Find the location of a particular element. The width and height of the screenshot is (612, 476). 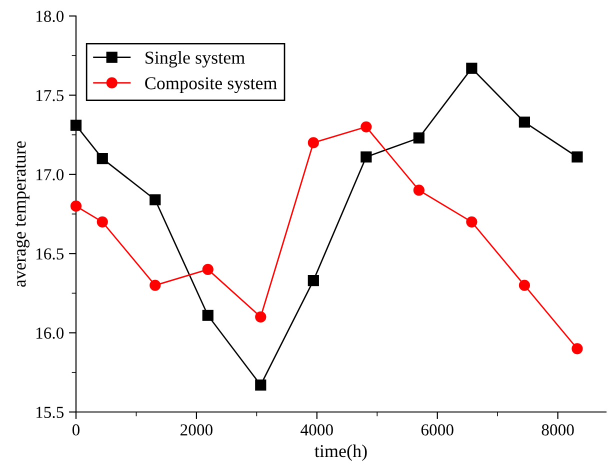

x-tick-label: 0 is located at coordinates (76, 430).